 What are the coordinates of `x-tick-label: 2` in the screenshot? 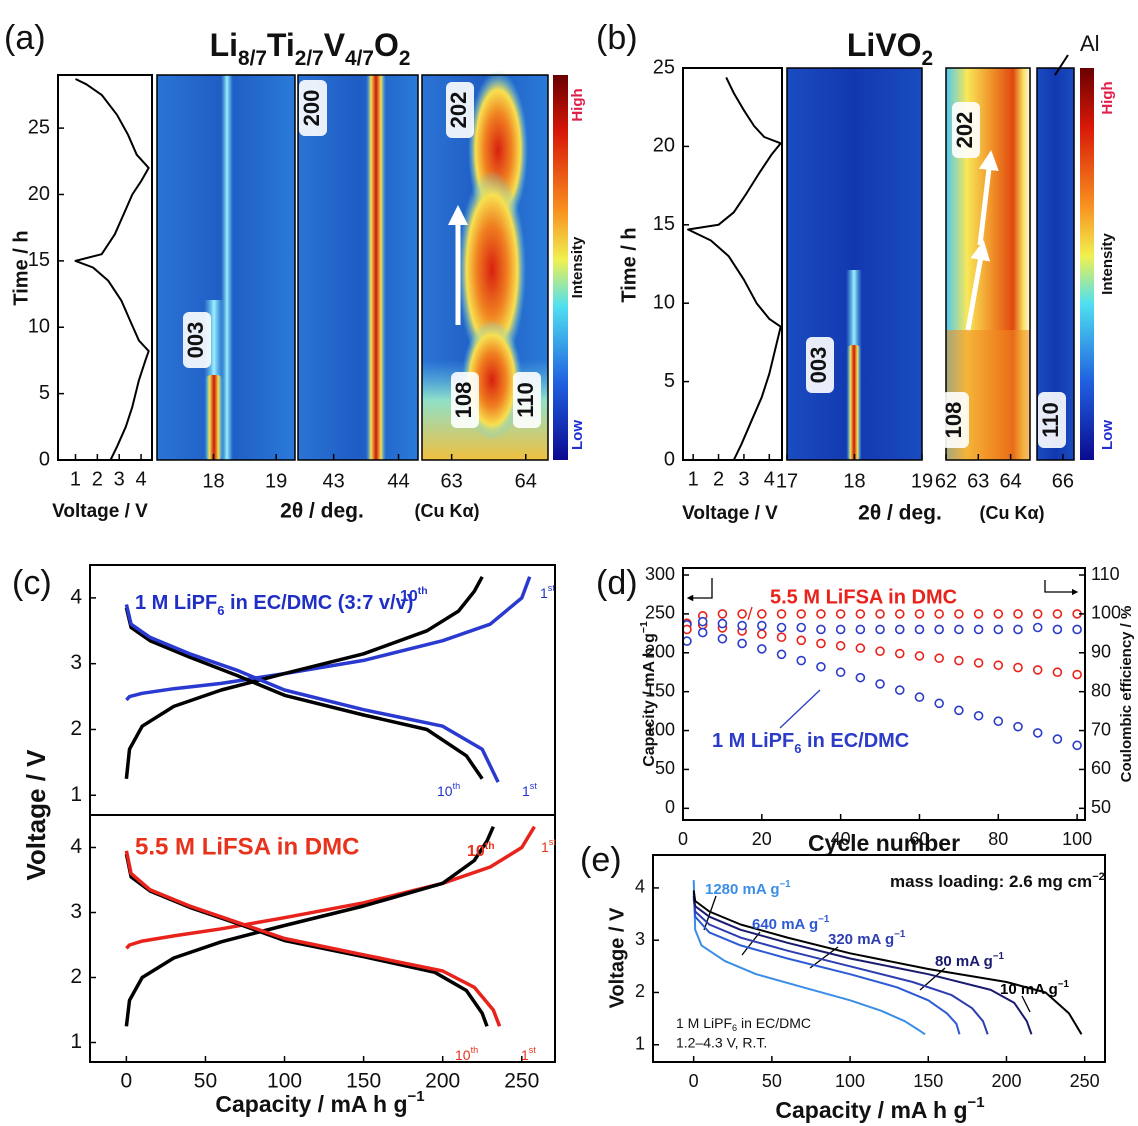 It's located at (718, 479).